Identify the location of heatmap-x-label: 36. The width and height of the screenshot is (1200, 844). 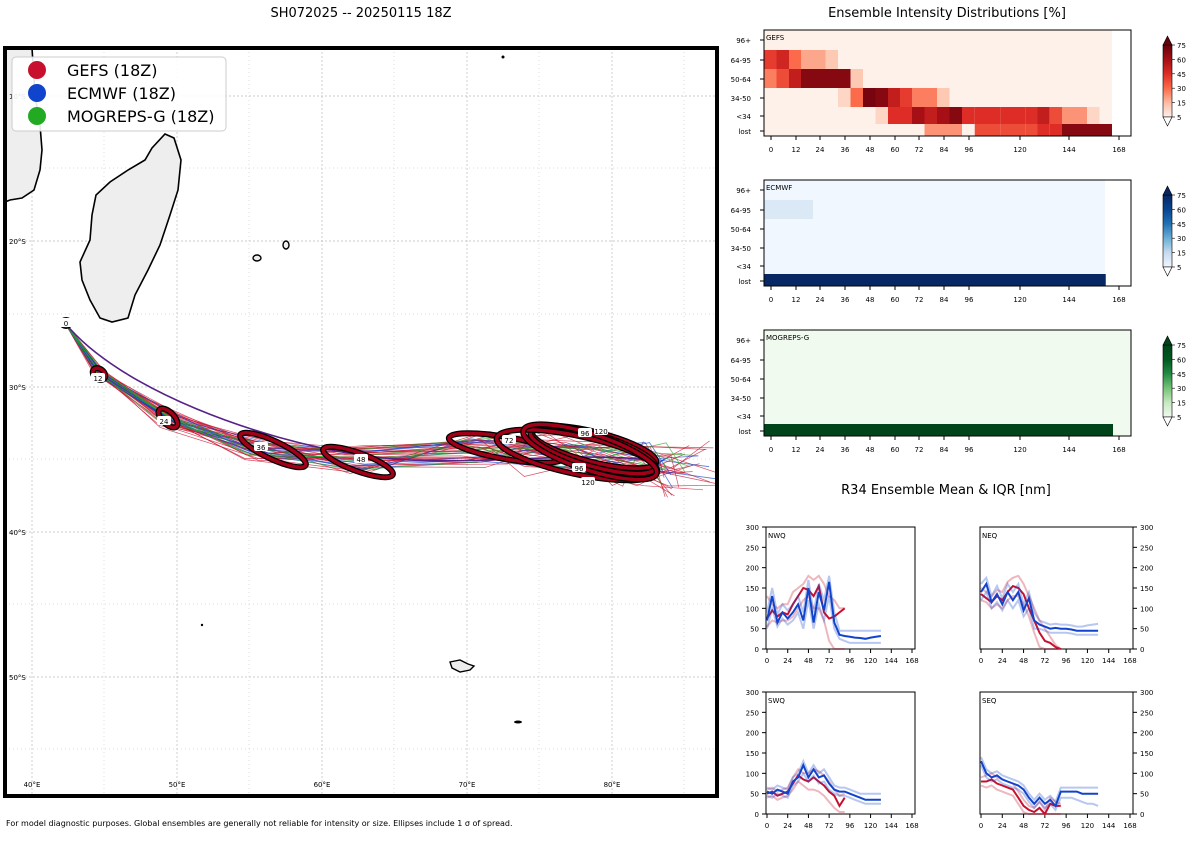
(845, 300).